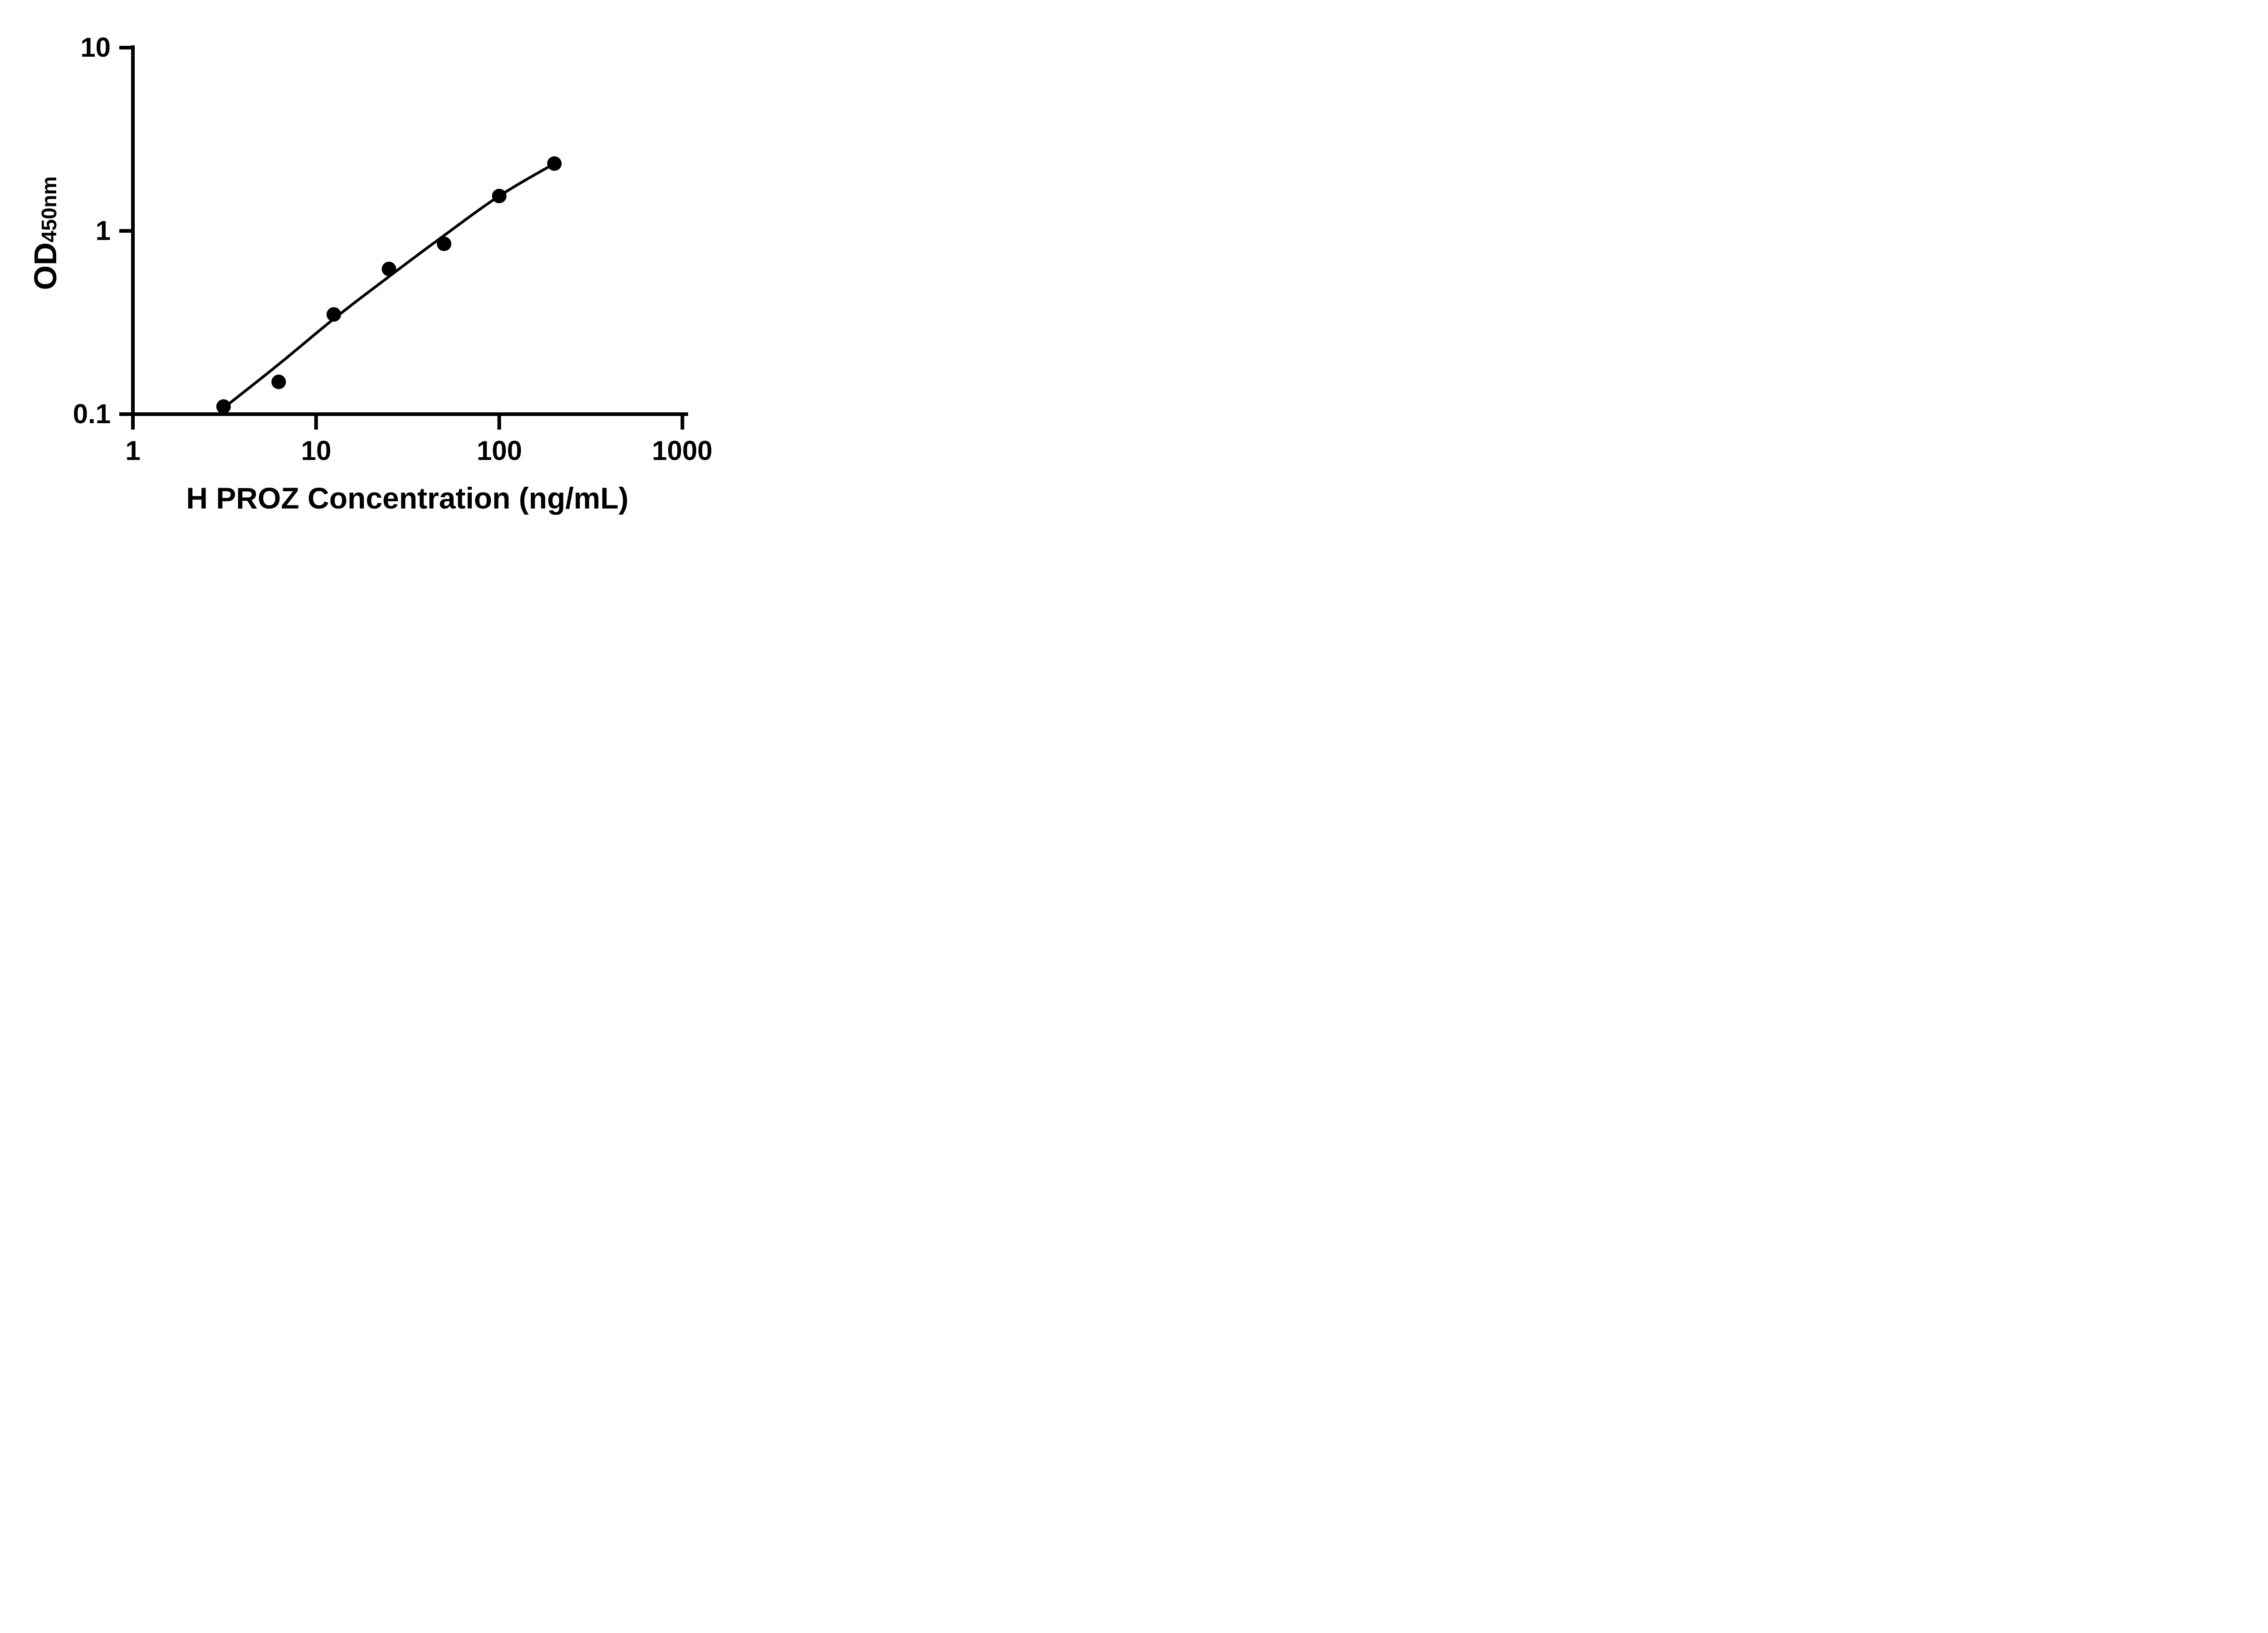 Image resolution: width=2268 pixels, height=1633 pixels. I want to click on x-tick-label-1000: 1000, so click(683, 450).